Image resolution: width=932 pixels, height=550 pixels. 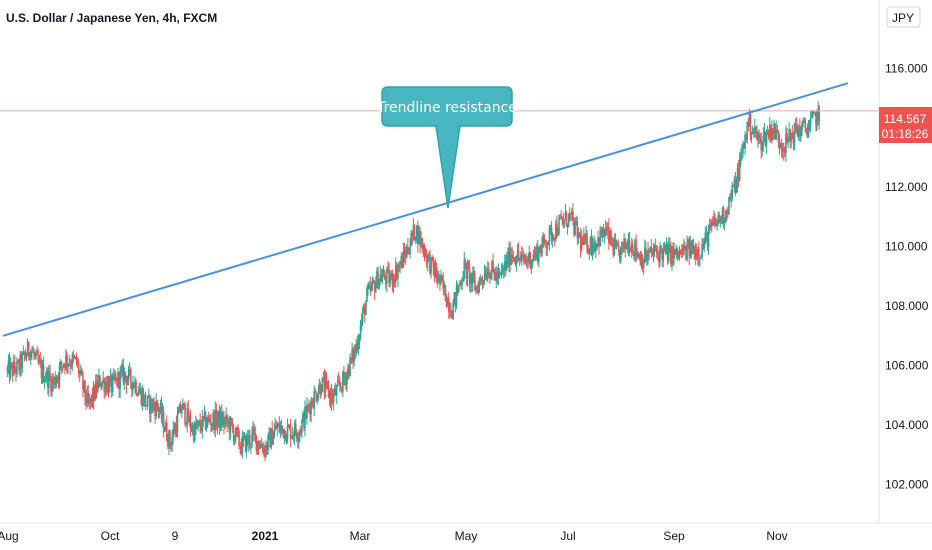 I want to click on currency-badge-label: JPY, so click(x=903, y=18).